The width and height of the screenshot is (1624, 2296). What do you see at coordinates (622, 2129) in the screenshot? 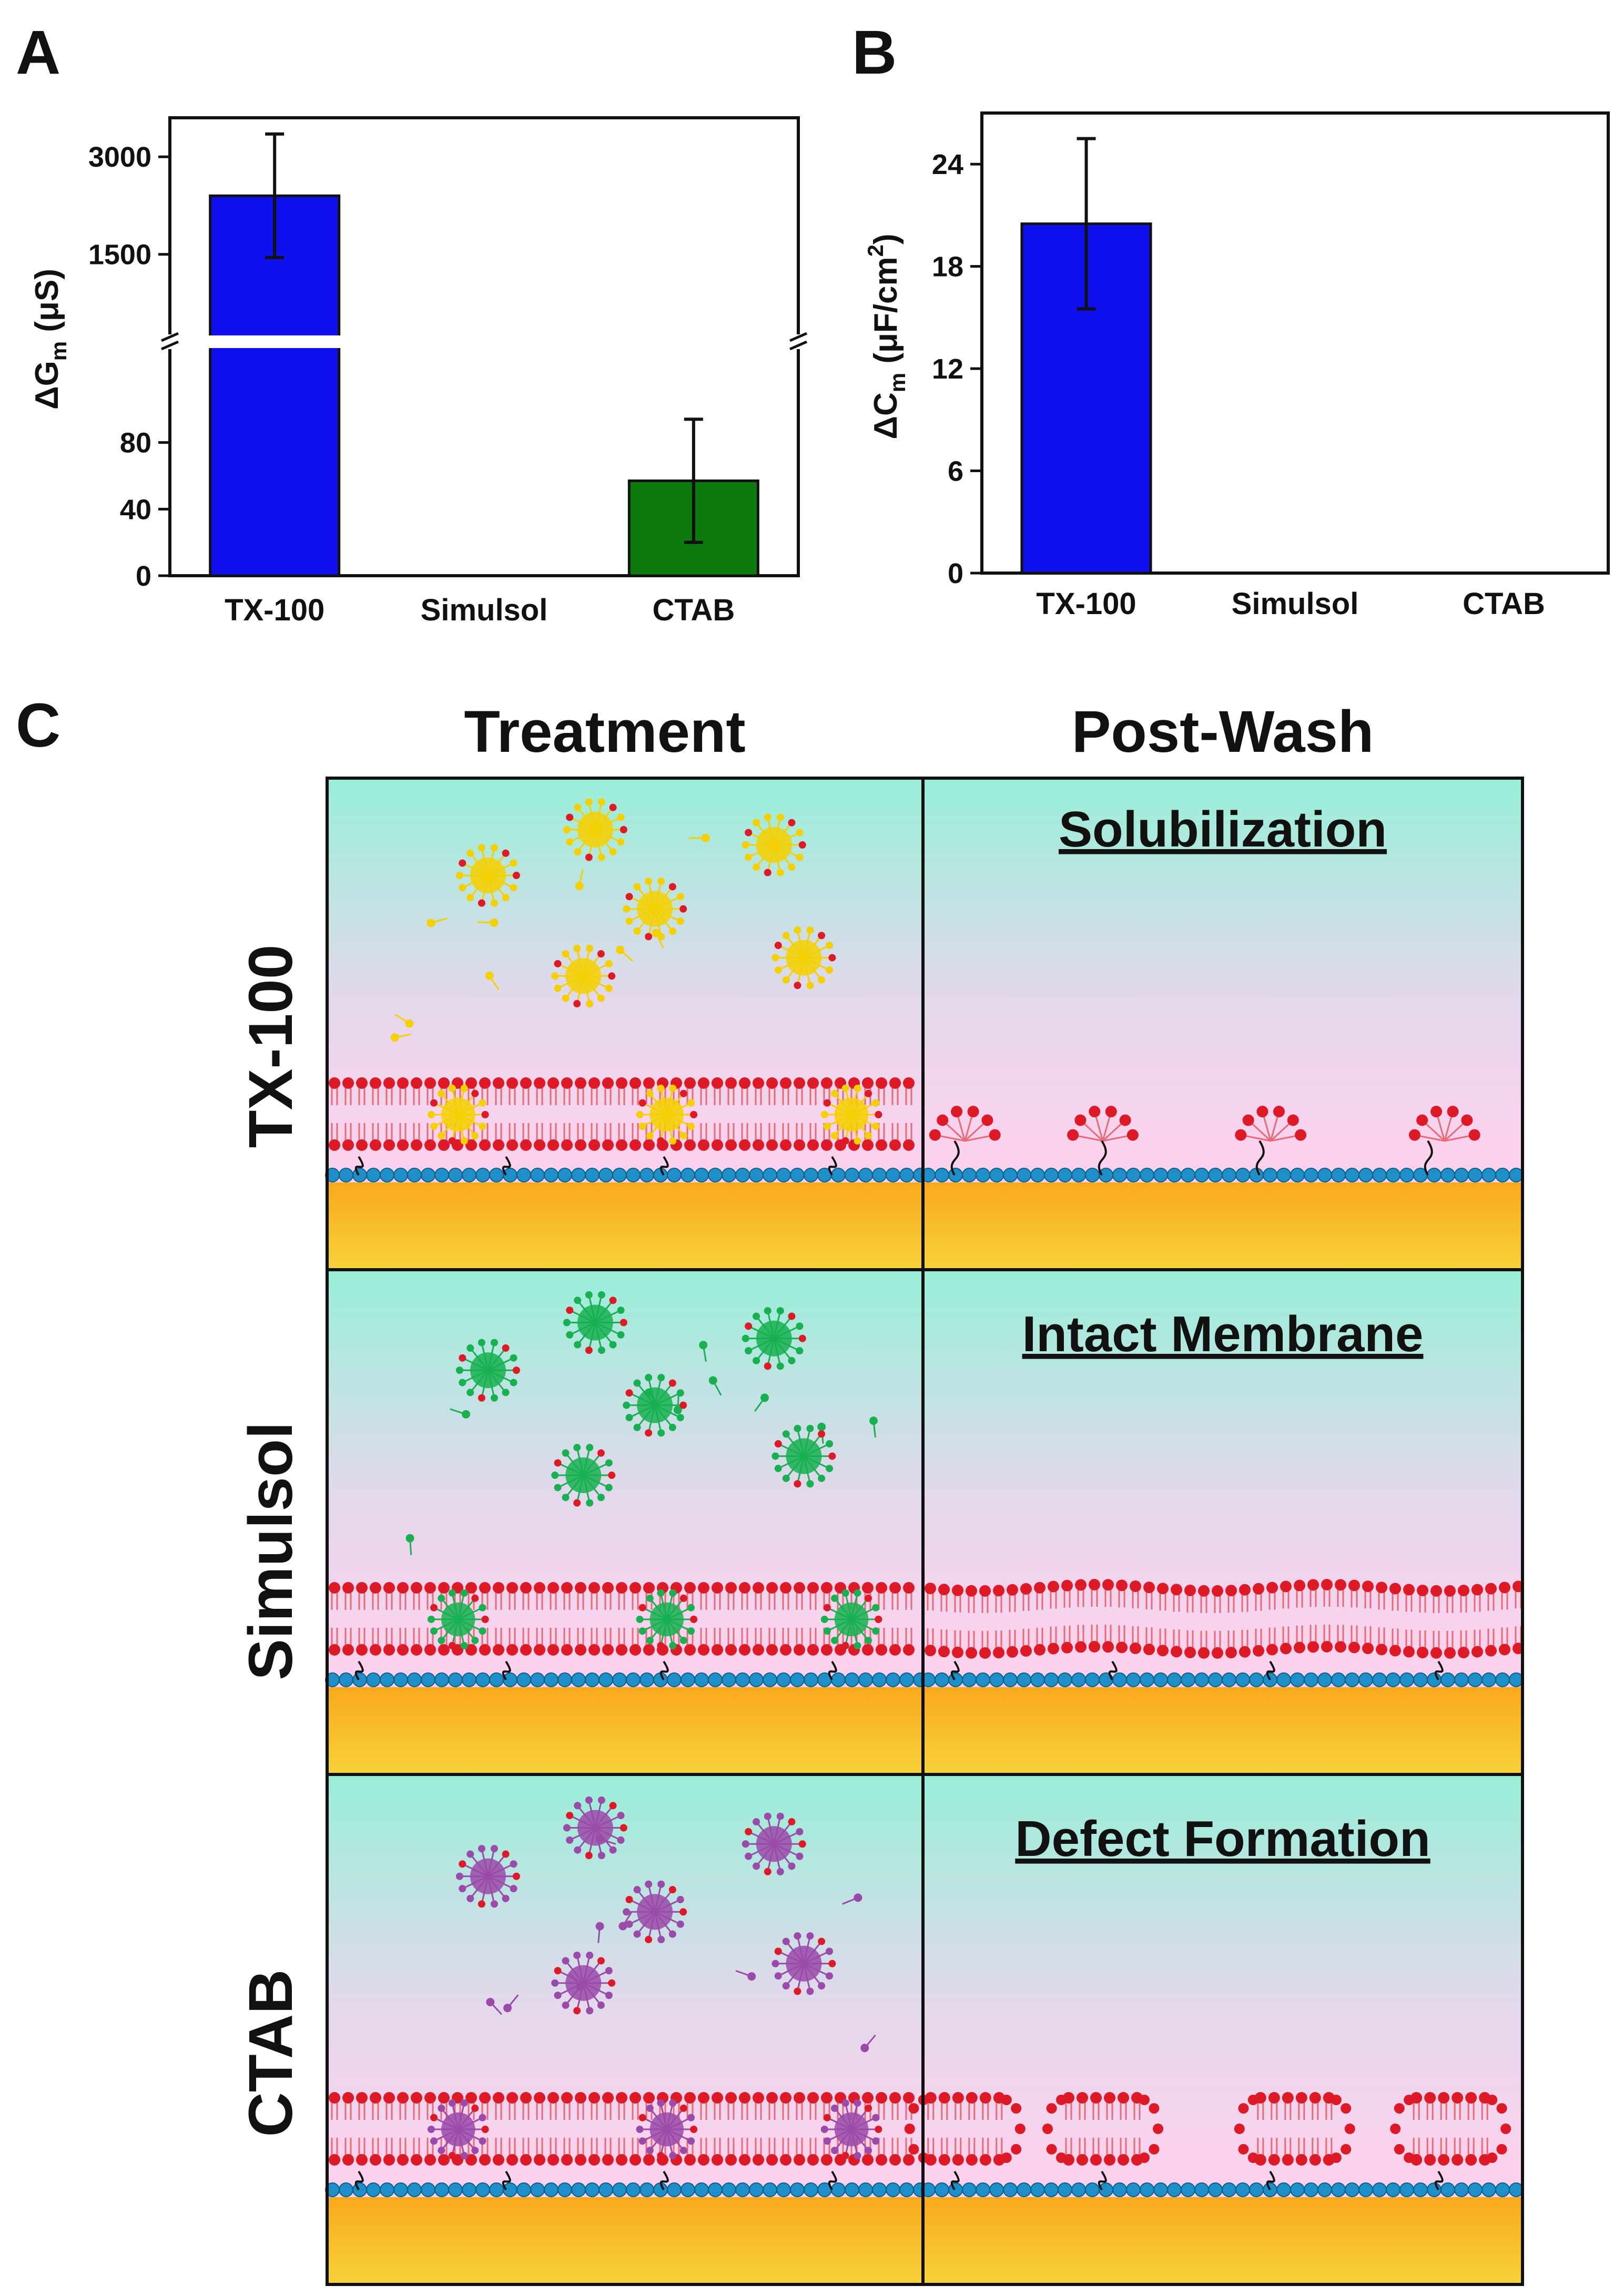
I see `lipid-bilayer` at bounding box center [622, 2129].